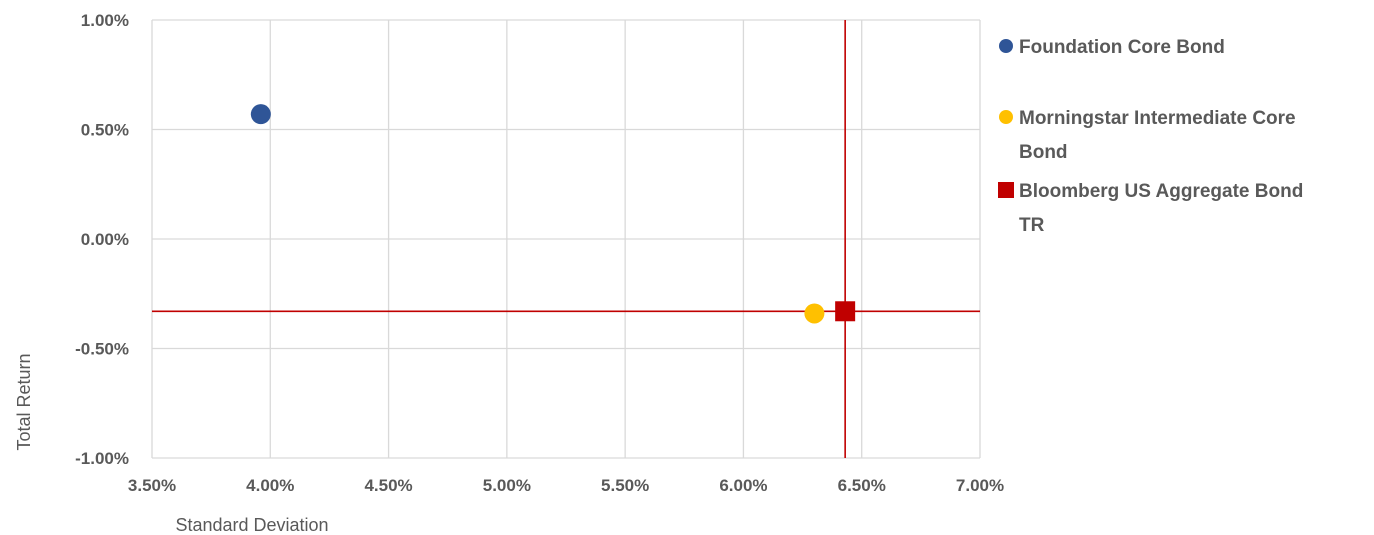  Describe the element at coordinates (105, 130) in the screenshot. I see `y-tick-label: 0.50%` at that location.